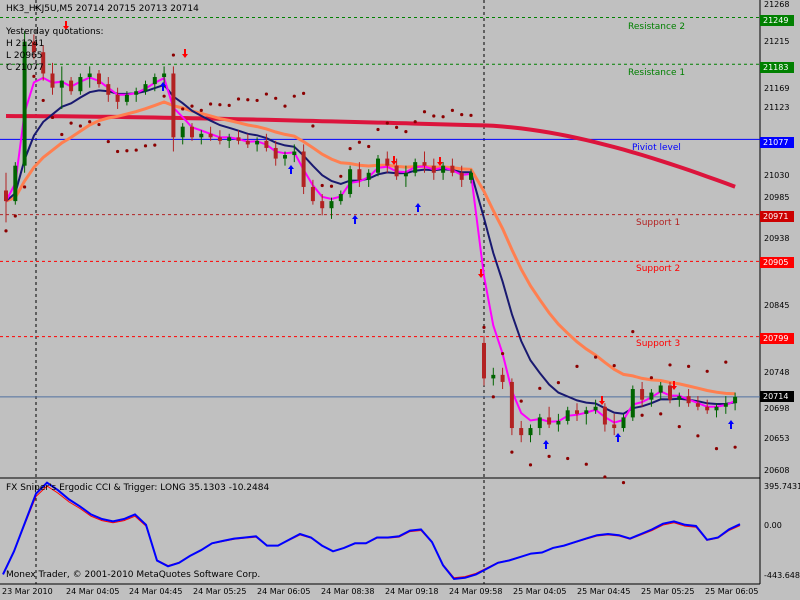  What do you see at coordinates (348, 591) in the screenshot?
I see `time-label: 24 Mar 08:38` at bounding box center [348, 591].